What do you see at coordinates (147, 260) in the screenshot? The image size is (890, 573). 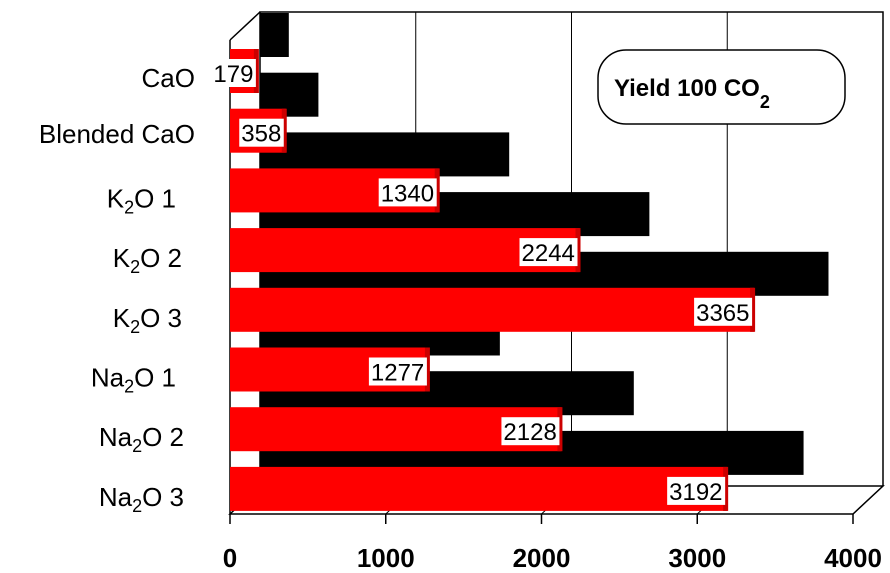 I see `category-label: K2O 2` at bounding box center [147, 260].